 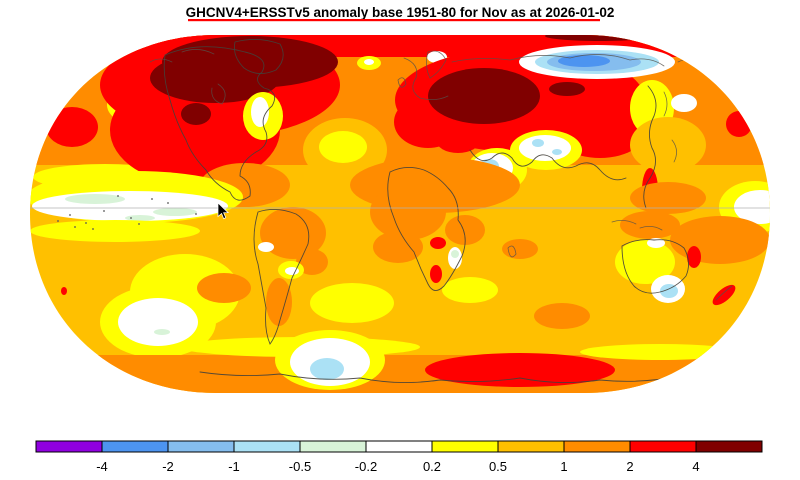 I want to click on coast-arctic-canada, so click(x=187, y=77).